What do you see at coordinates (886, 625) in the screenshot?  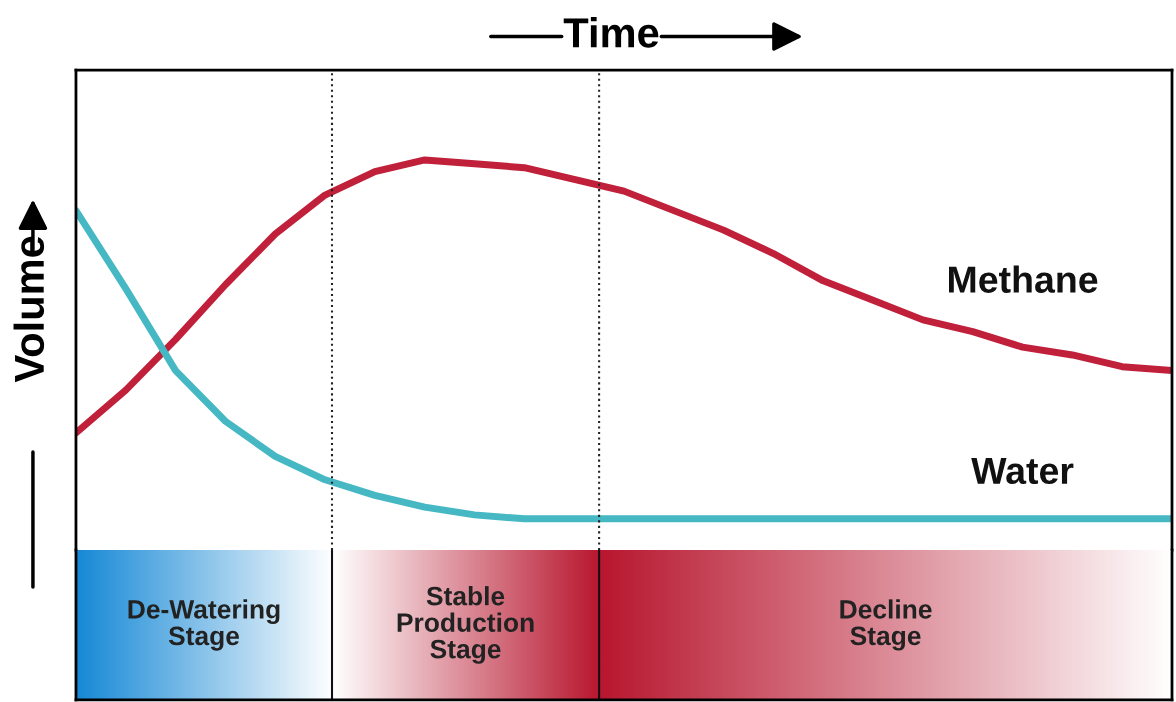 I see `text: Decline Stage` at bounding box center [886, 625].